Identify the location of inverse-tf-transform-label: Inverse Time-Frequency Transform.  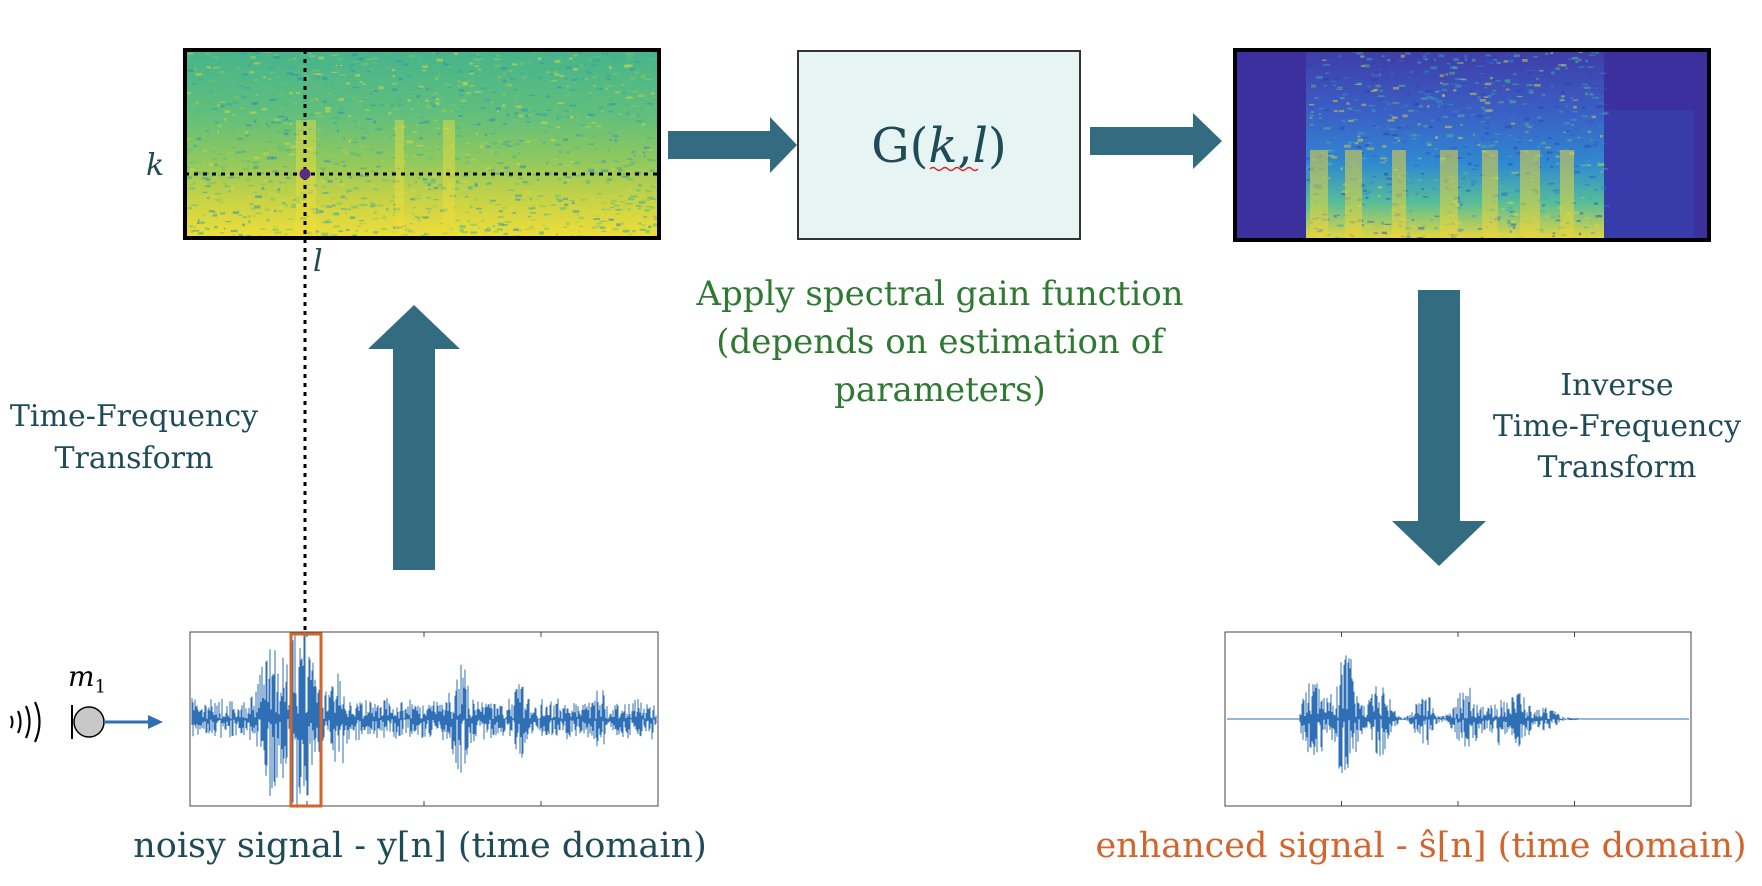
(1617, 426).